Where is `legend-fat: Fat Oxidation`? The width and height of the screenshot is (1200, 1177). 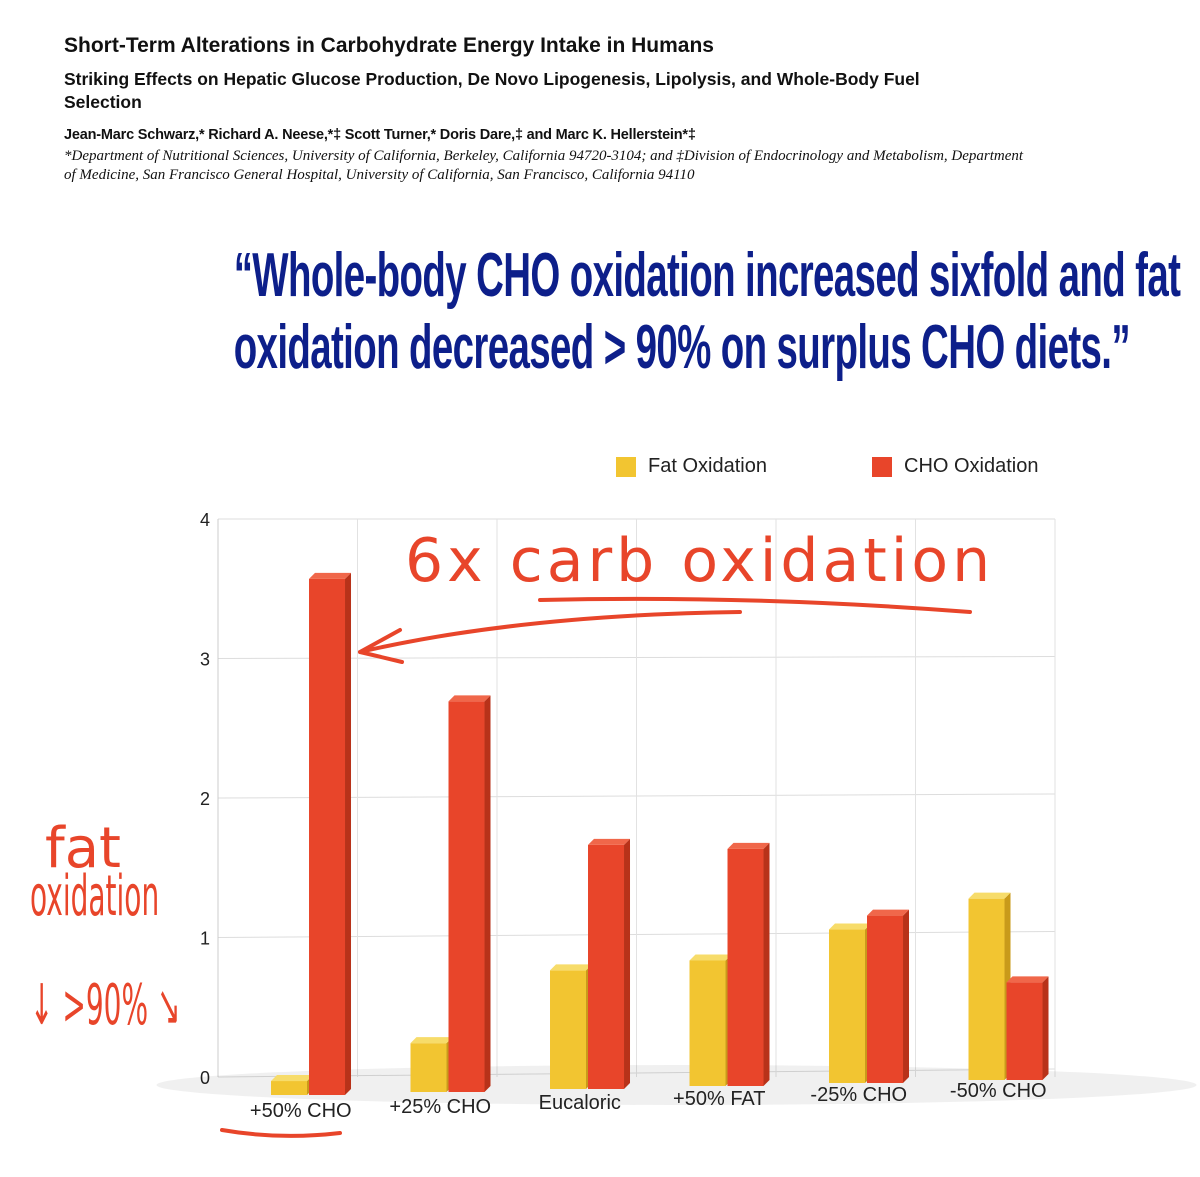
legend-fat: Fat Oxidation is located at coordinates (691, 466).